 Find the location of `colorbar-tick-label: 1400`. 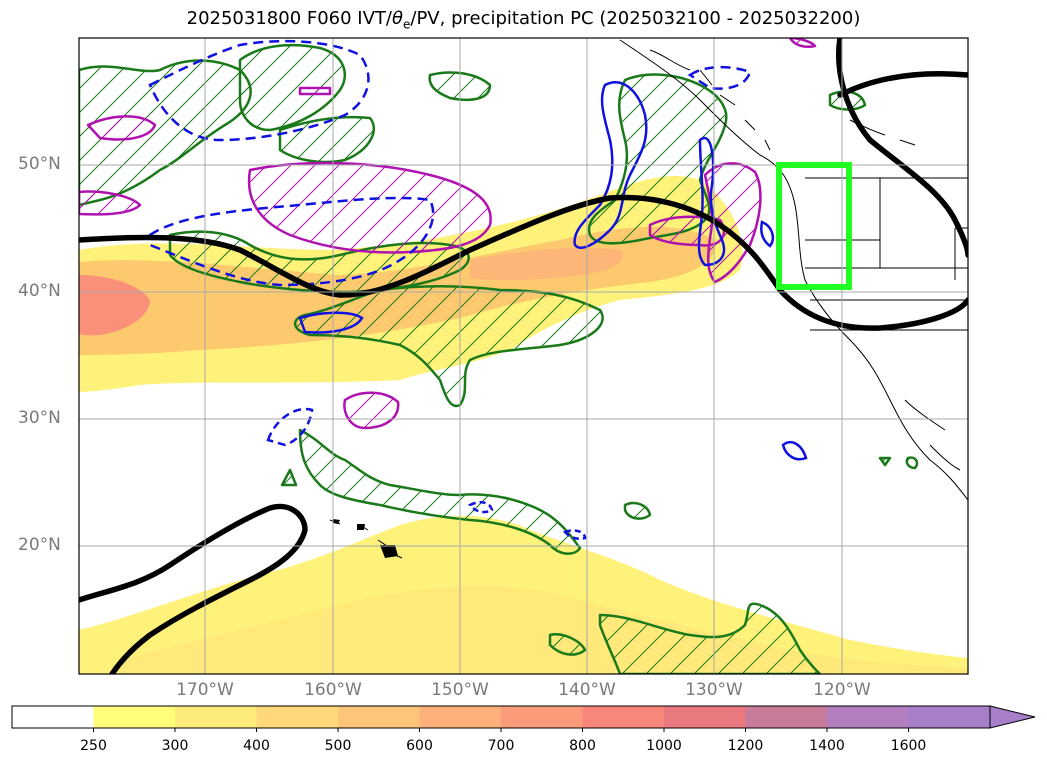

colorbar-tick-label: 1400 is located at coordinates (827, 746).